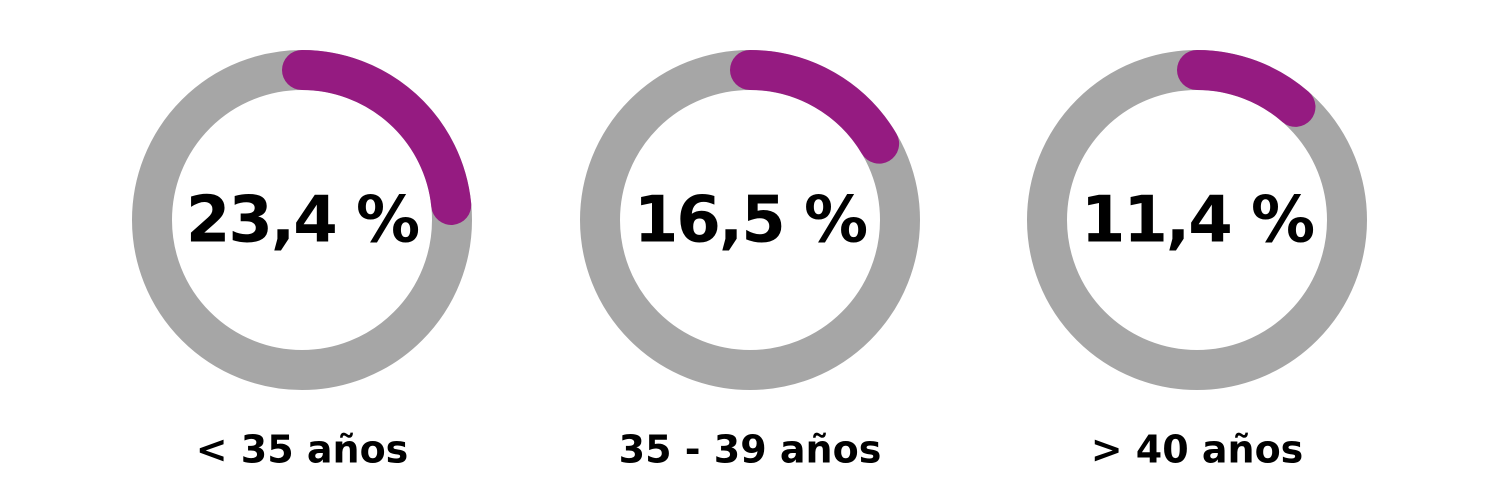 The width and height of the screenshot is (1500, 500). What do you see at coordinates (750, 221) in the screenshot?
I see `value-label: 16,5 %` at bounding box center [750, 221].